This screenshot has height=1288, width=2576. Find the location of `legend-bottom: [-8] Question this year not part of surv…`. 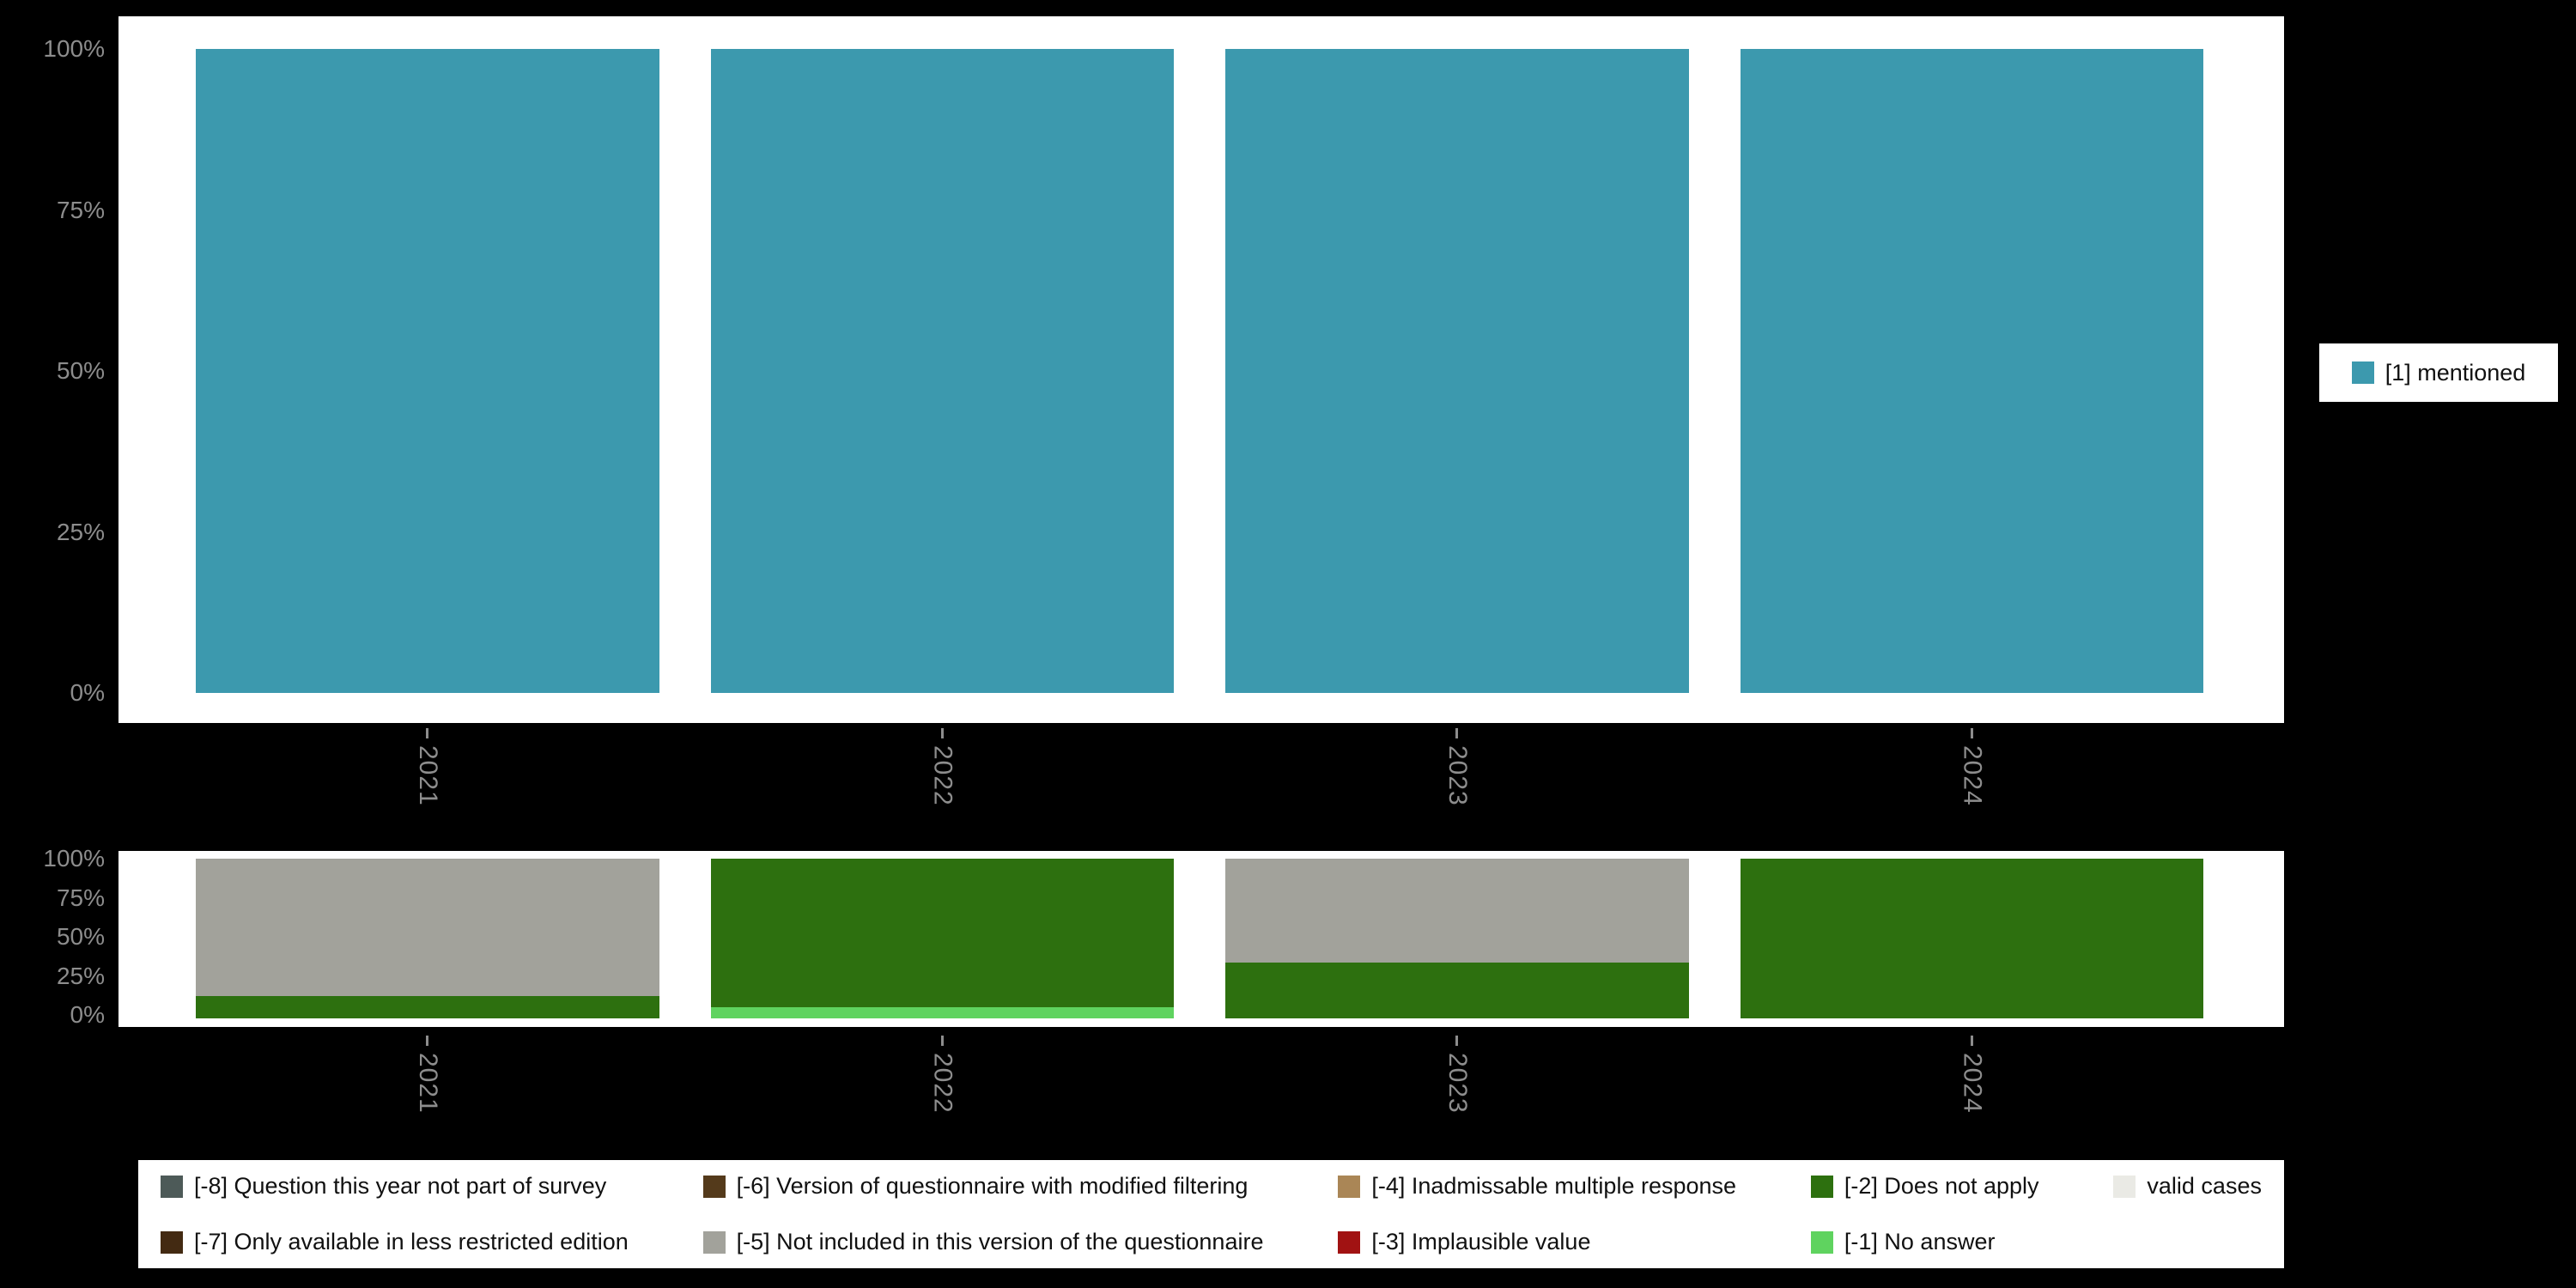

legend-bottom: [-8] Question this year not part of surv… is located at coordinates (1211, 1214).